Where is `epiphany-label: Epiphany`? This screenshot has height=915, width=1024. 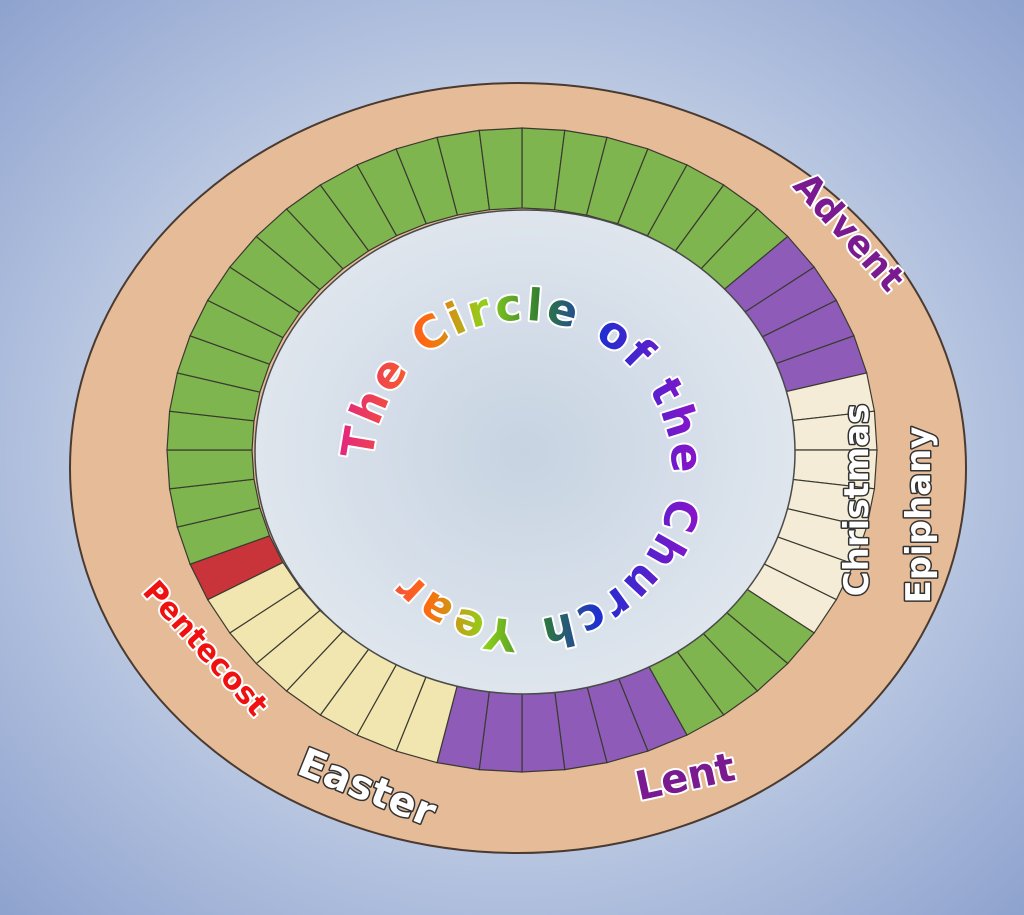 epiphany-label: Epiphany is located at coordinates (919, 514).